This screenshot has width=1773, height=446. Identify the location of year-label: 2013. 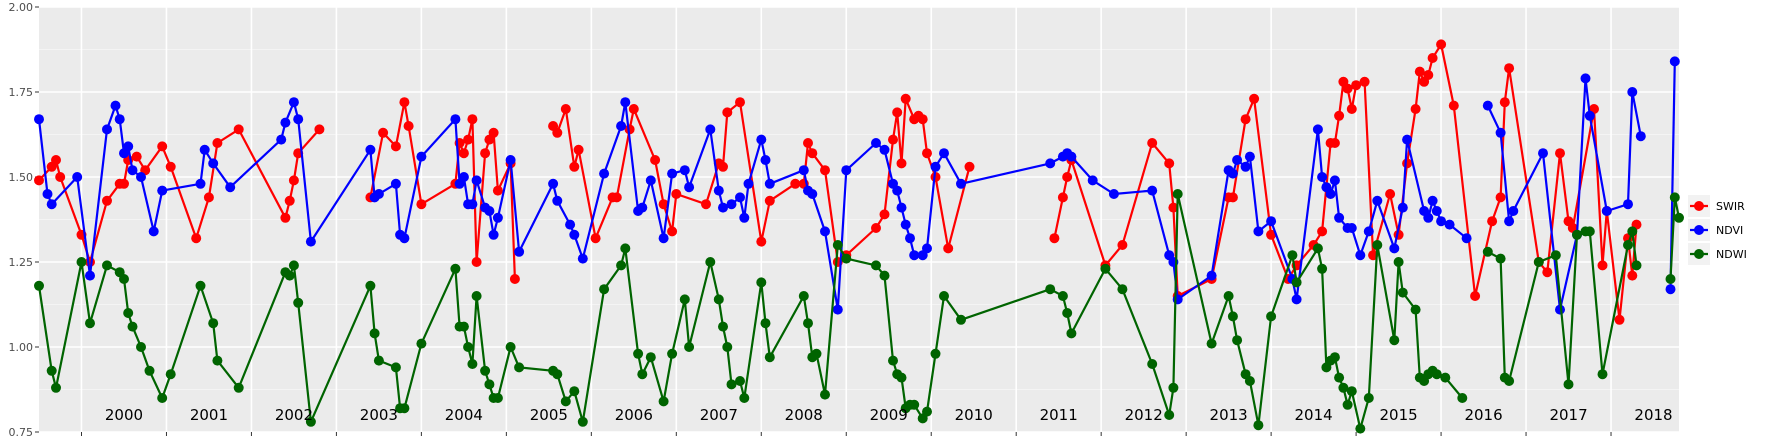
(1229, 415).